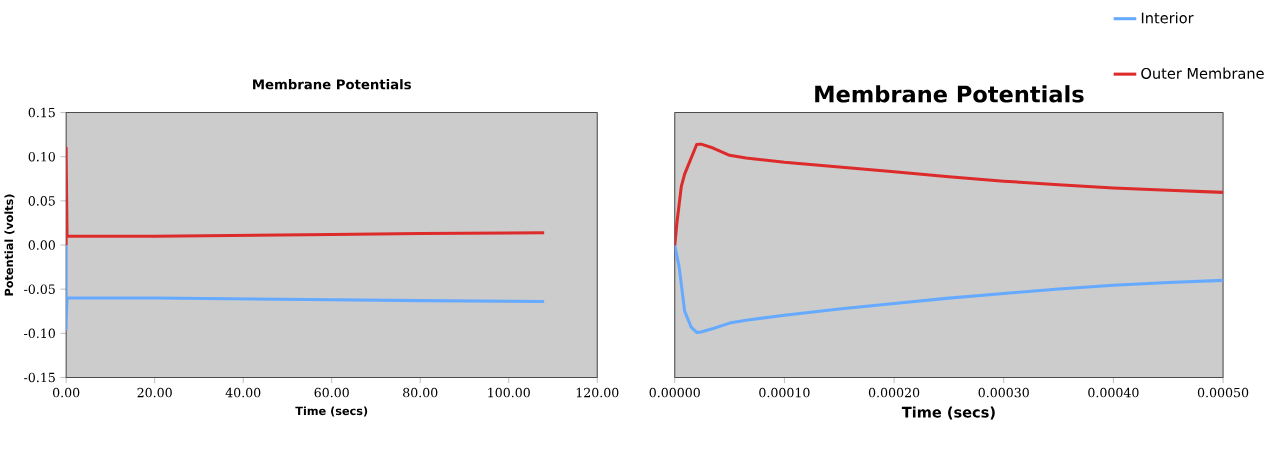  Describe the element at coordinates (39, 377) in the screenshot. I see `y-tick-label: -0.15` at that location.